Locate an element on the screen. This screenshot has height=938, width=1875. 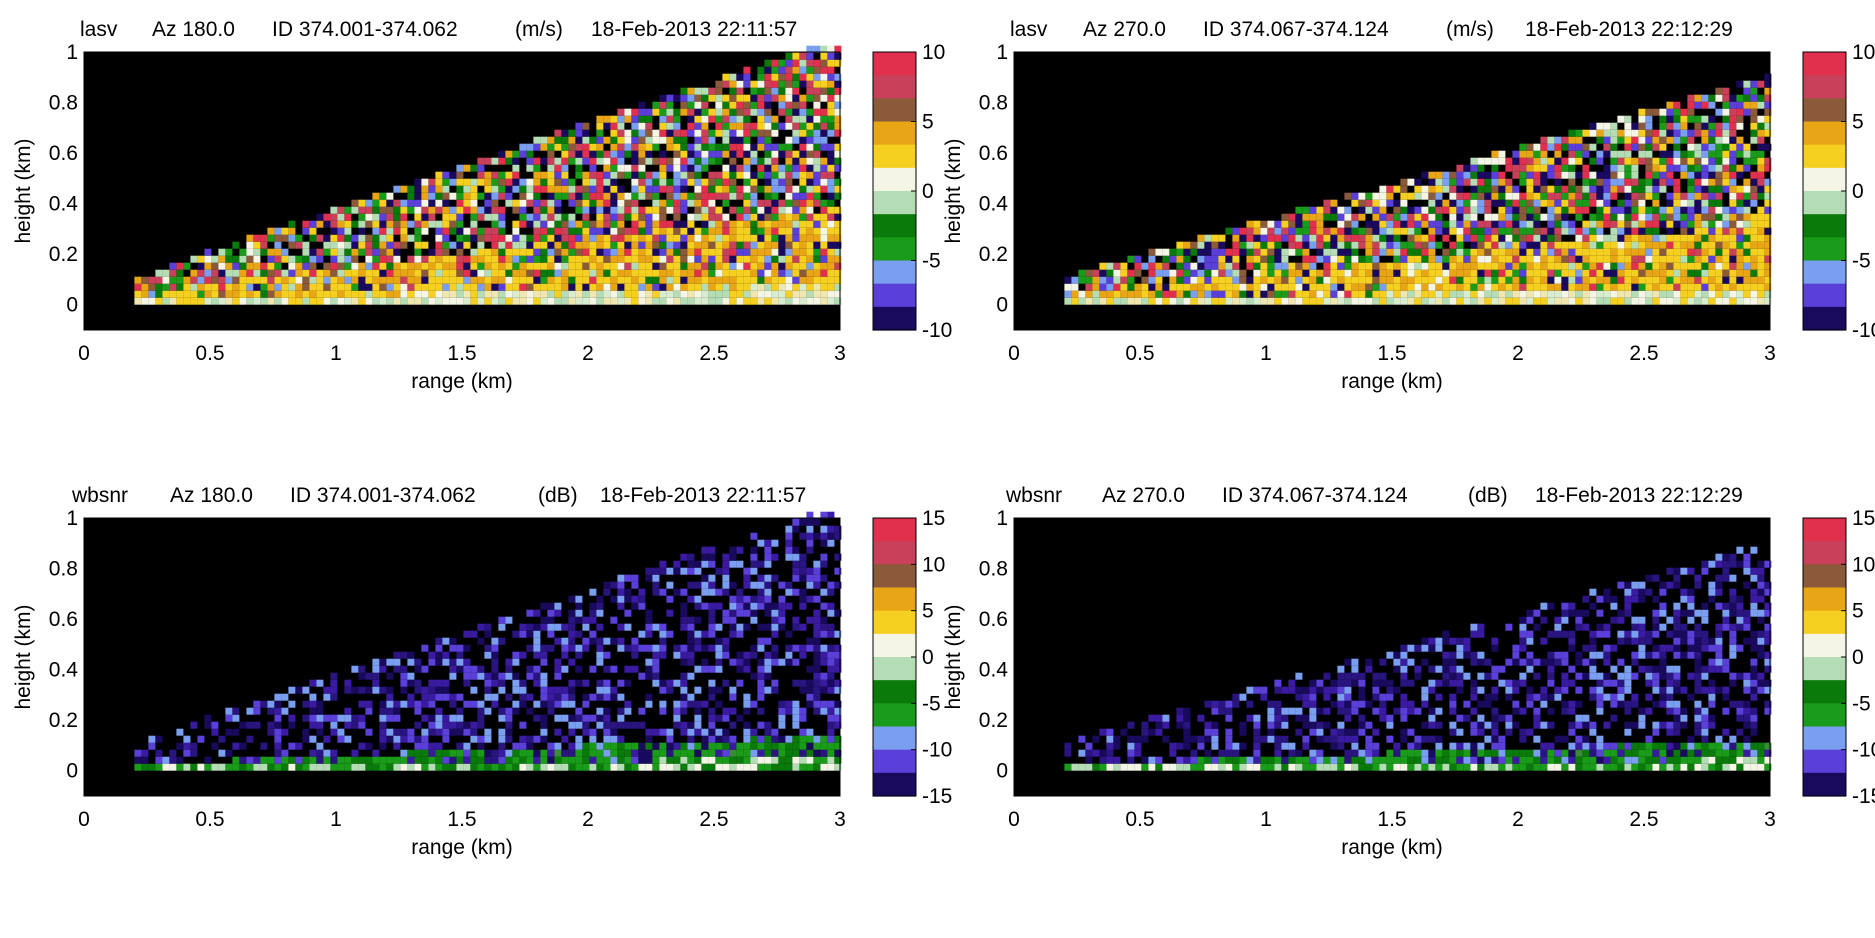
colorbar-segment is located at coordinates (1824, 87).